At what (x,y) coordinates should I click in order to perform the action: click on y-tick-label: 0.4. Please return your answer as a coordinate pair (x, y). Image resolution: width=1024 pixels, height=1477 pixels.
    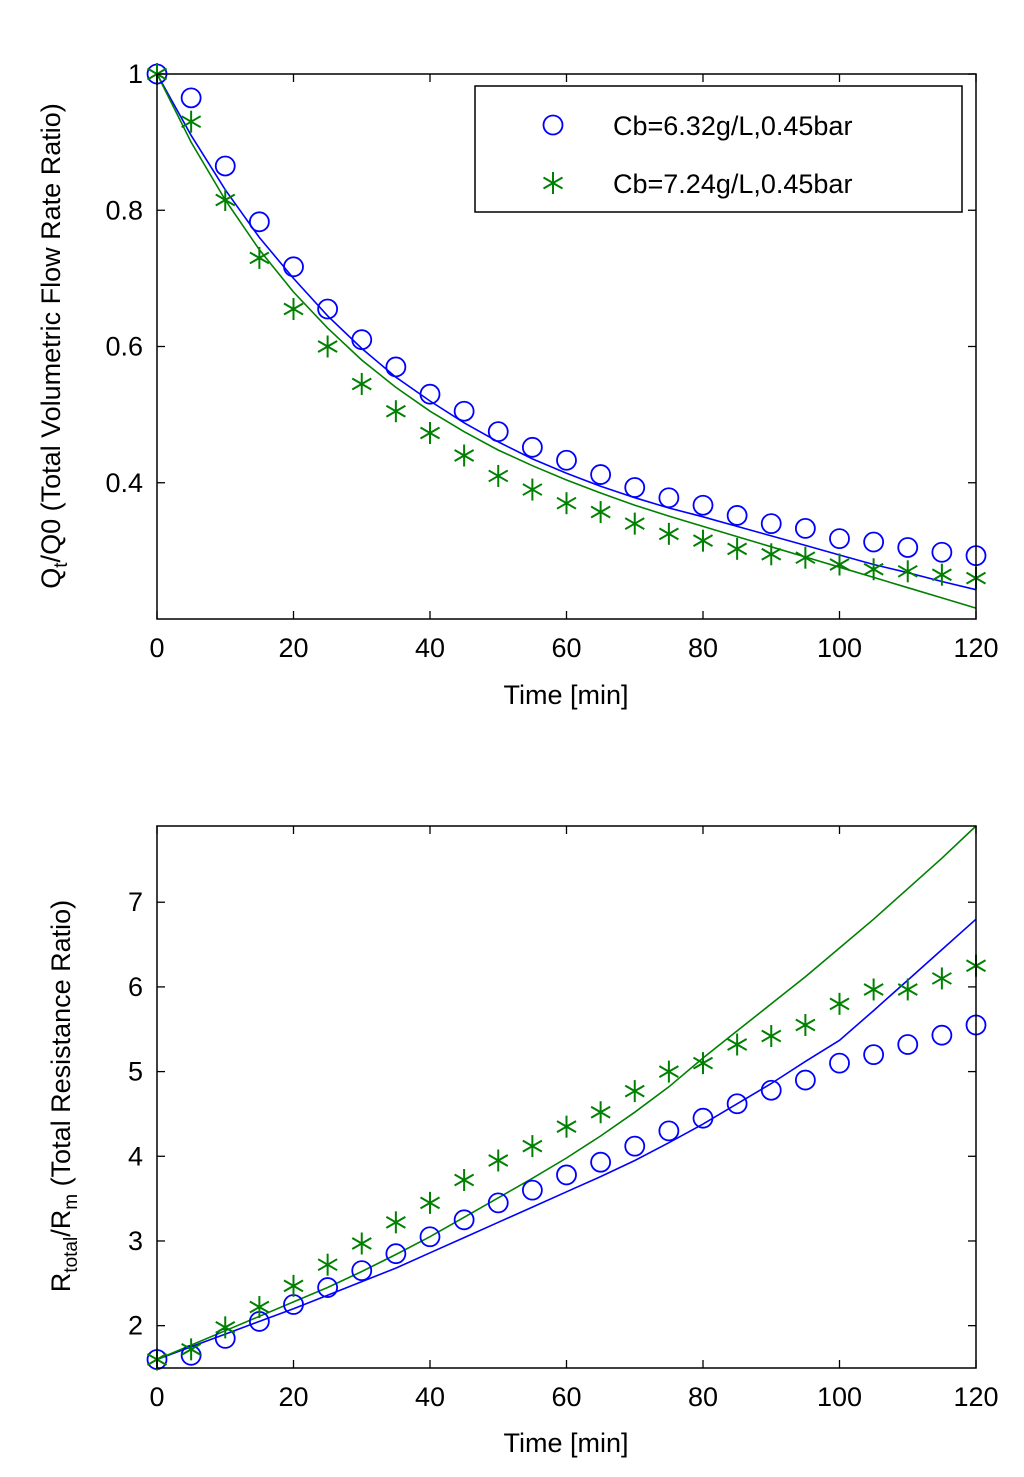
    Looking at the image, I should click on (124, 483).